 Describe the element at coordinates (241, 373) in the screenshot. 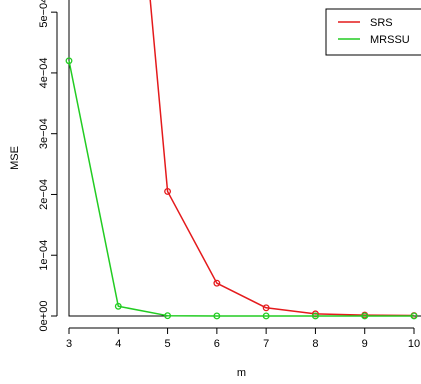

I see `x-axis-title: m` at that location.